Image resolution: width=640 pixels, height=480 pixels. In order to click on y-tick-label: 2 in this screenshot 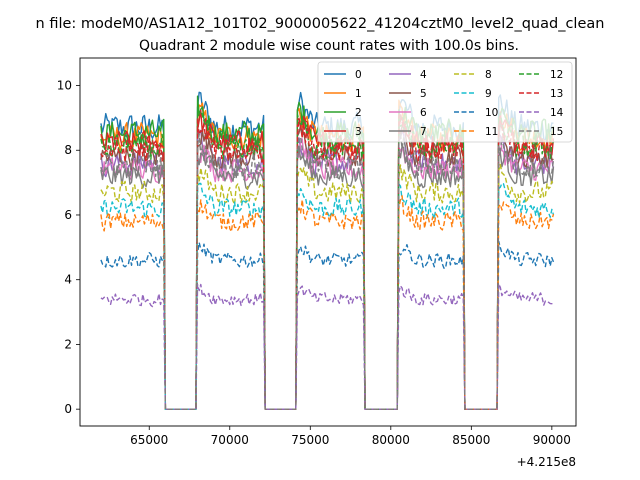, I will do `click(68, 344)`.